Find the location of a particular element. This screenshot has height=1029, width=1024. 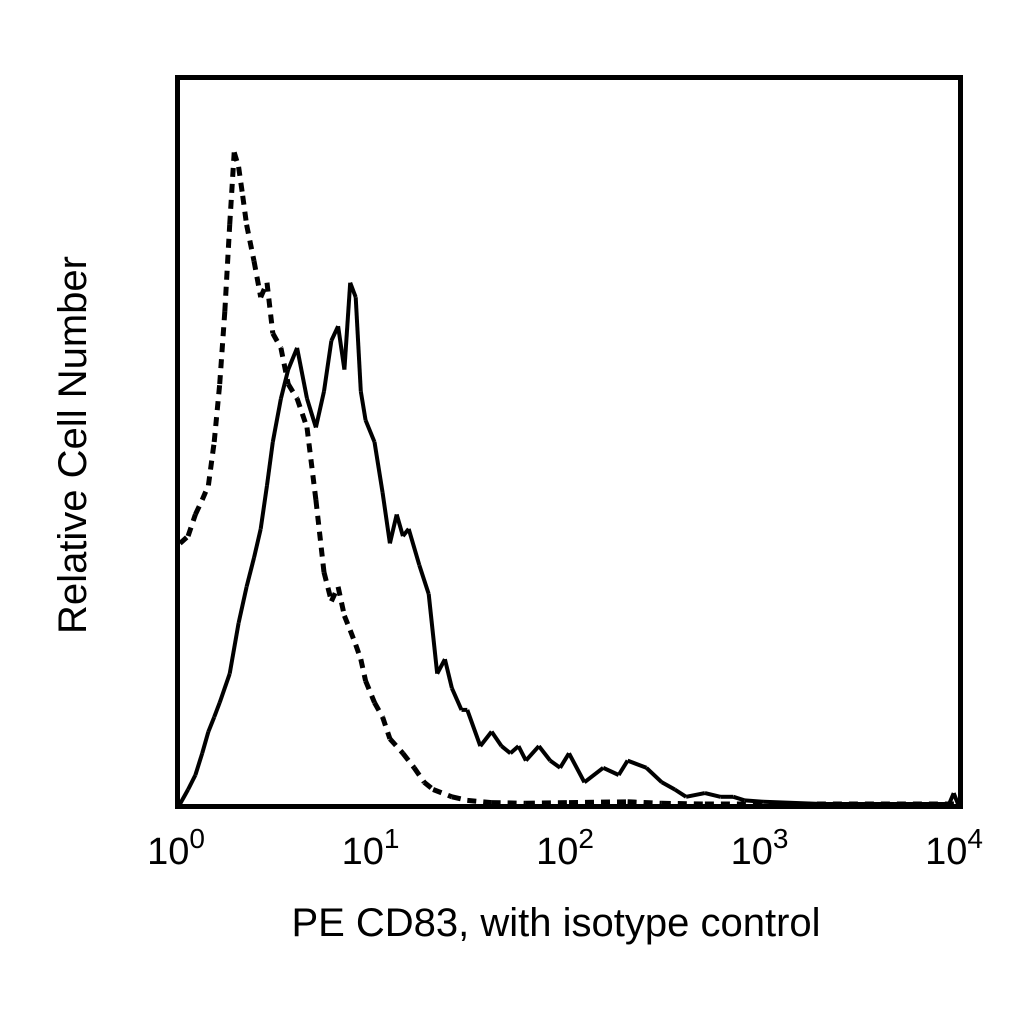

x-tick-label: 10¹ is located at coordinates (371, 848).